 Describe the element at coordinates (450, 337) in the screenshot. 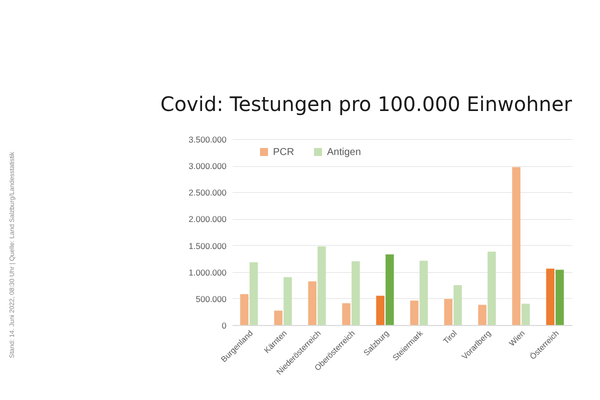

I see `x-tick-label: Tirol` at that location.